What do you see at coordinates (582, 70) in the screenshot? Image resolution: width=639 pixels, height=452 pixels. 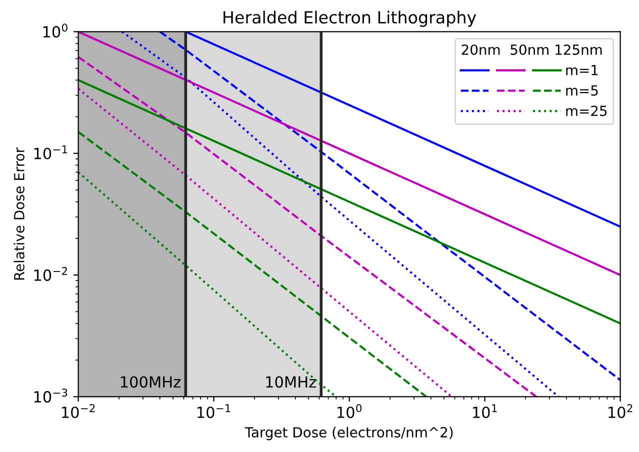 I see `legend-label: m=1` at bounding box center [582, 70].